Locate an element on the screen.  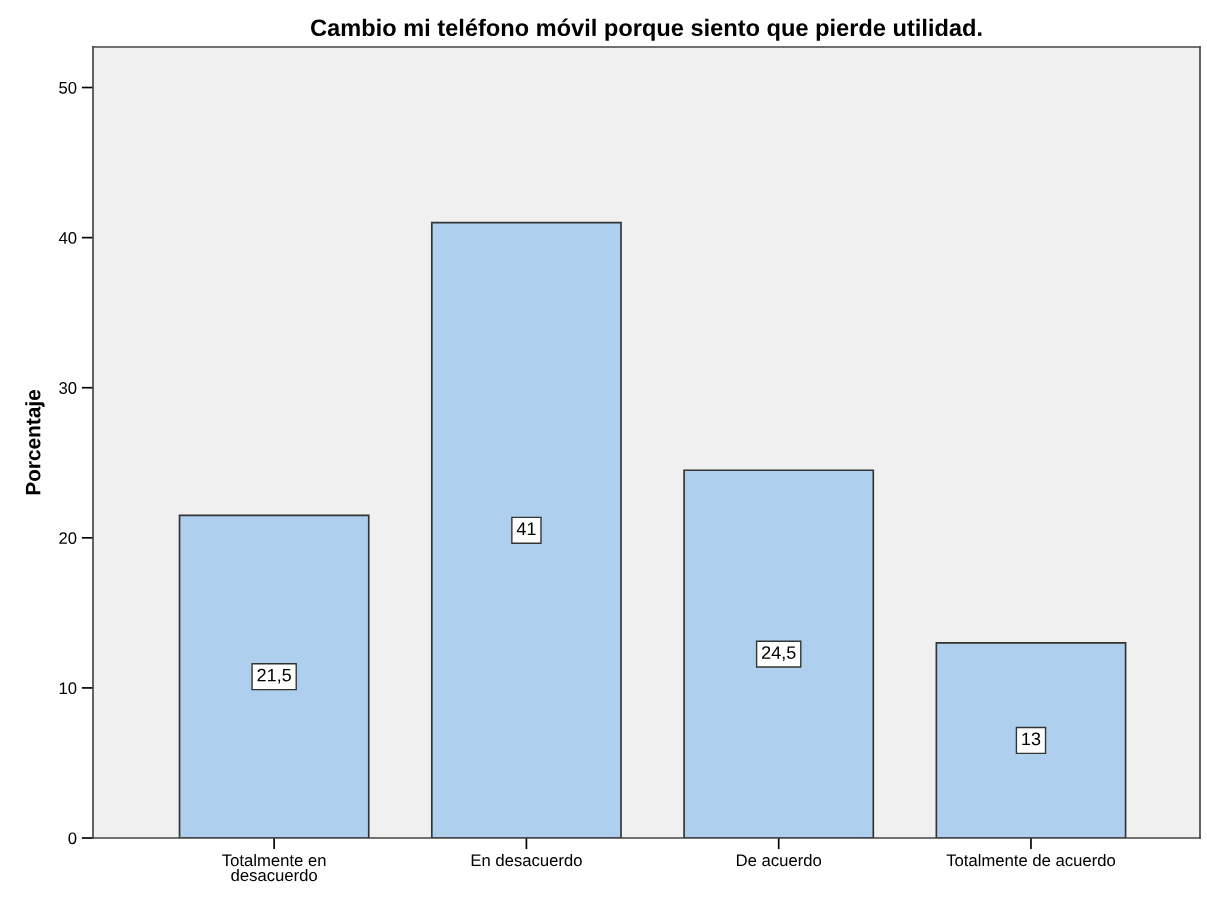
y-axis-title: Porcentaje is located at coordinates (35, 442).